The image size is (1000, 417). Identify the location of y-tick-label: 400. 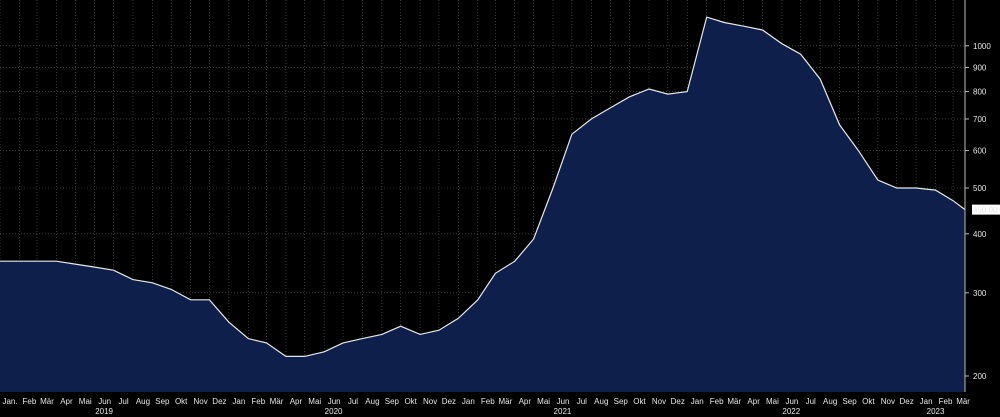
(980, 234).